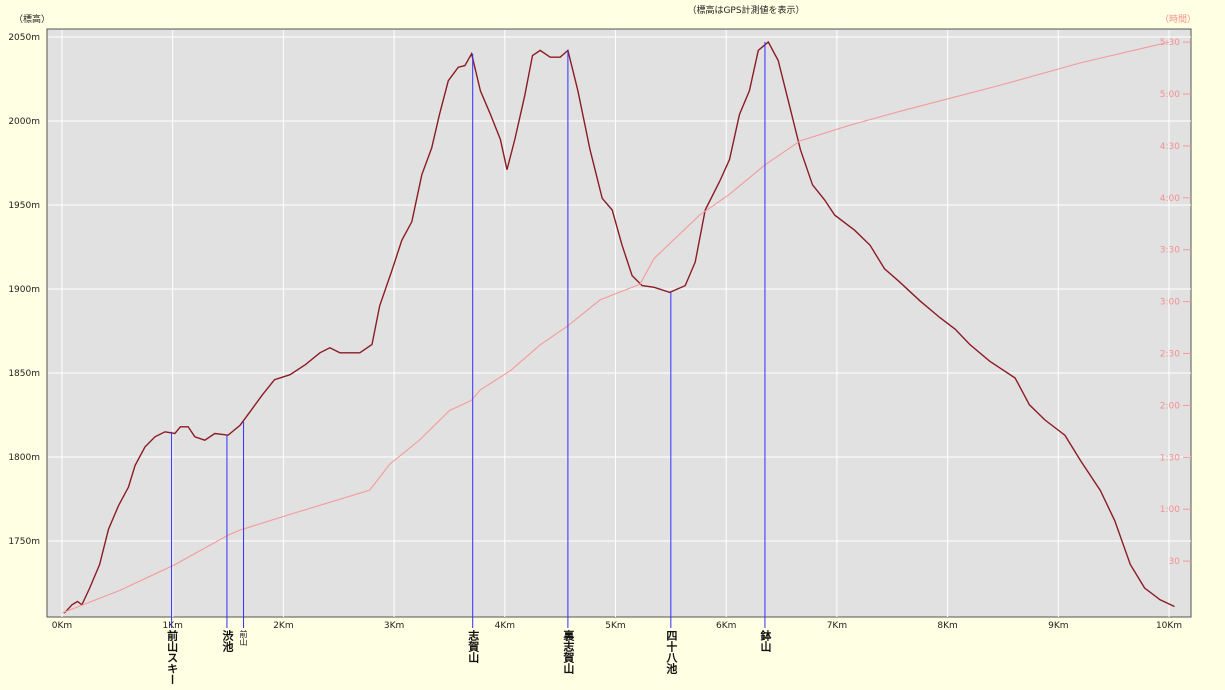  I want to click on landmark-label: 裏志賀山, so click(568, 652).